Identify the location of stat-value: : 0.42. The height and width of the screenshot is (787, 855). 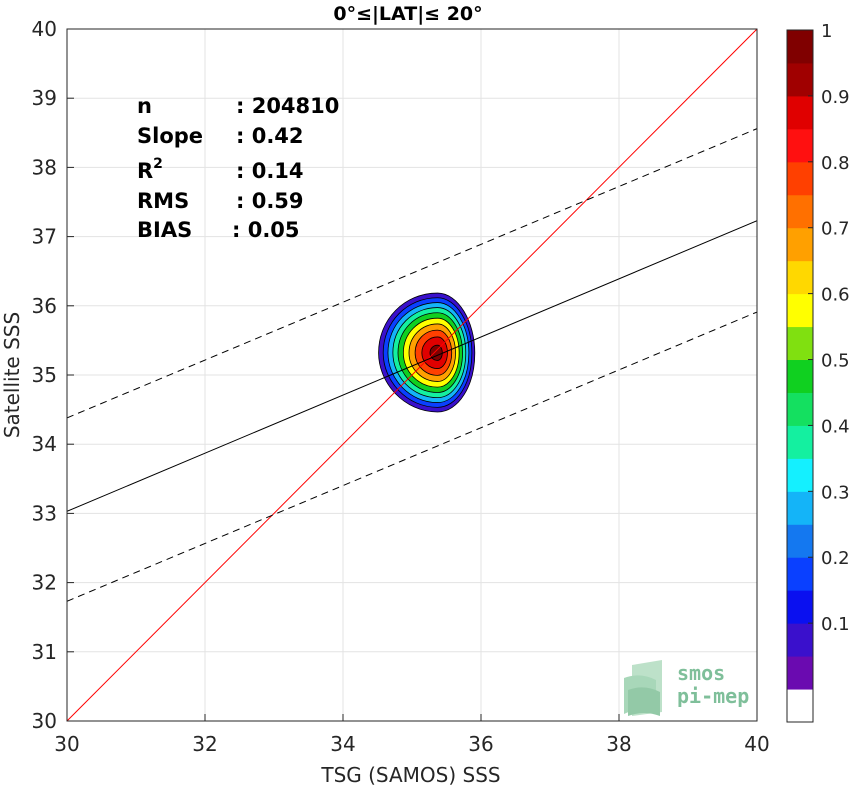
(270, 136).